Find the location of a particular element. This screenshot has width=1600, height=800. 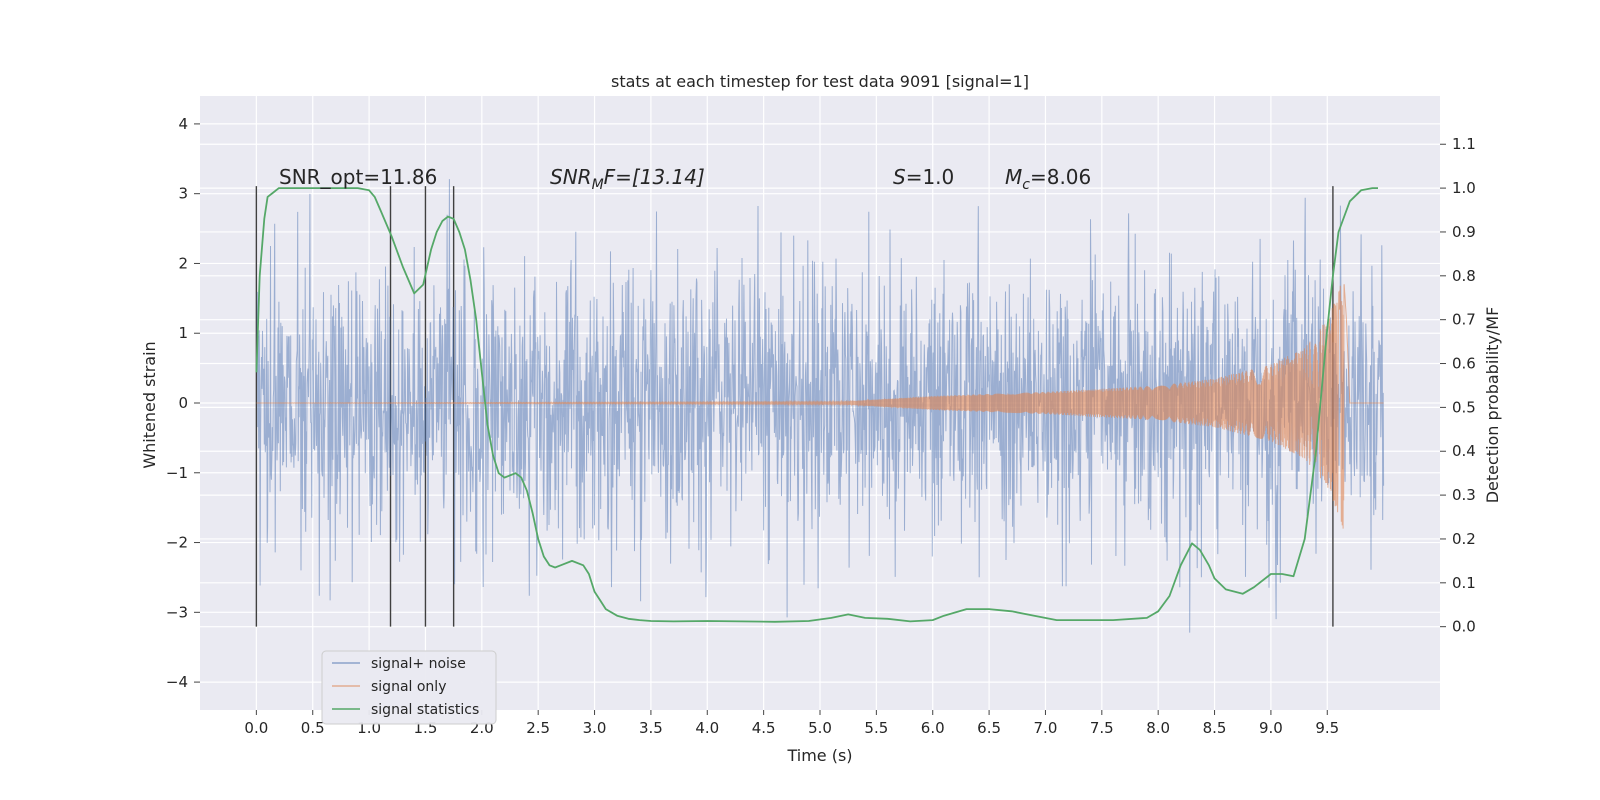

x-tick-label: 5.0 is located at coordinates (820, 728).